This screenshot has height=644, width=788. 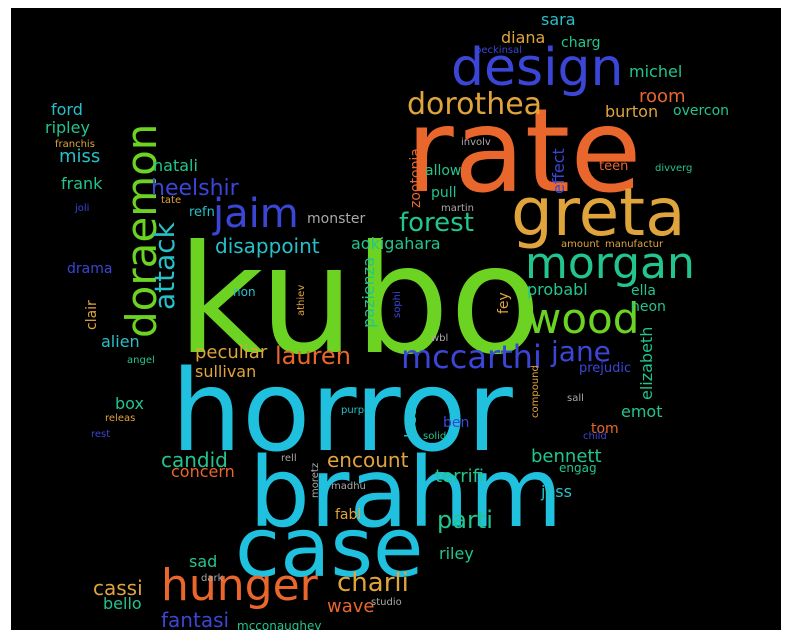 What do you see at coordinates (504, 303) in the screenshot?
I see `word-fey: fey` at bounding box center [504, 303].